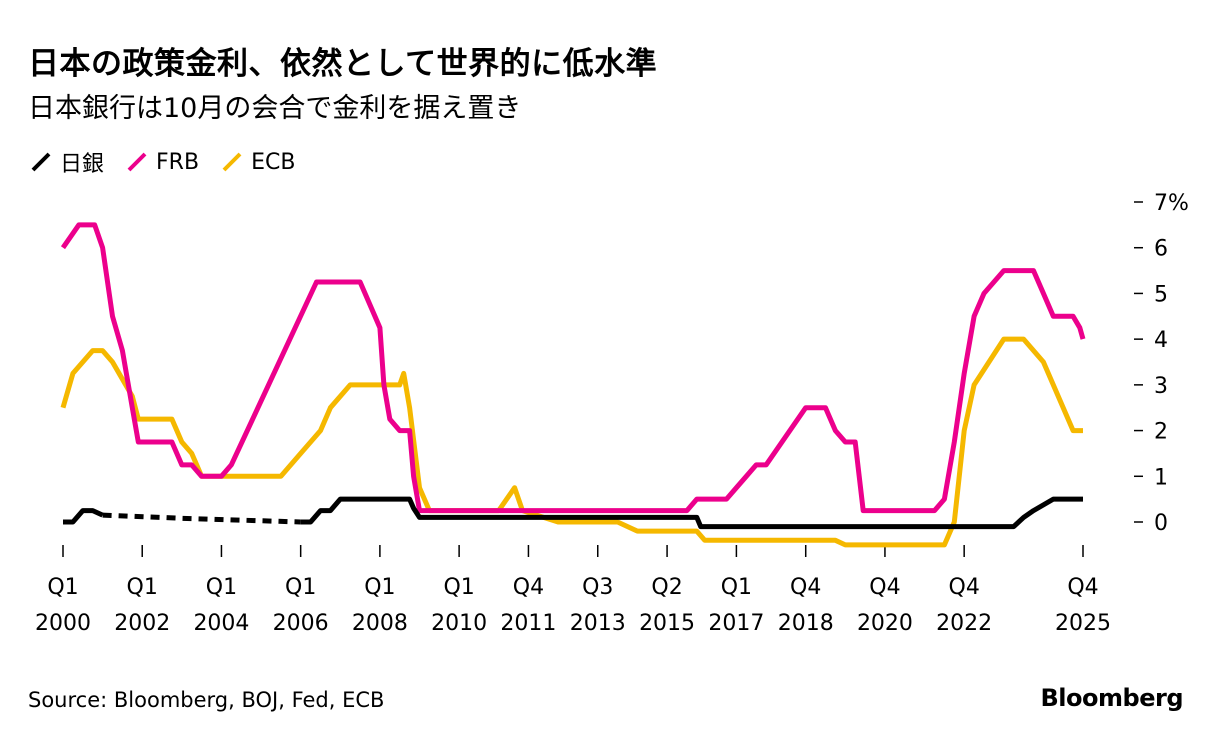  I want to click on x-tick-year-label: 2008, so click(380, 623).